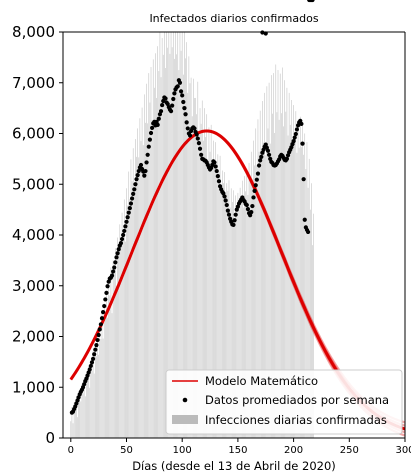  I want to click on y-tick-label: 1,000, so click(33, 387).